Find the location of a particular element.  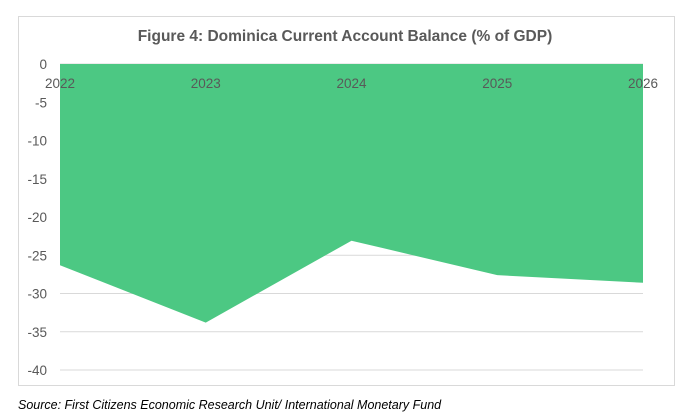

y-tick-label: -25 is located at coordinates (37, 255).